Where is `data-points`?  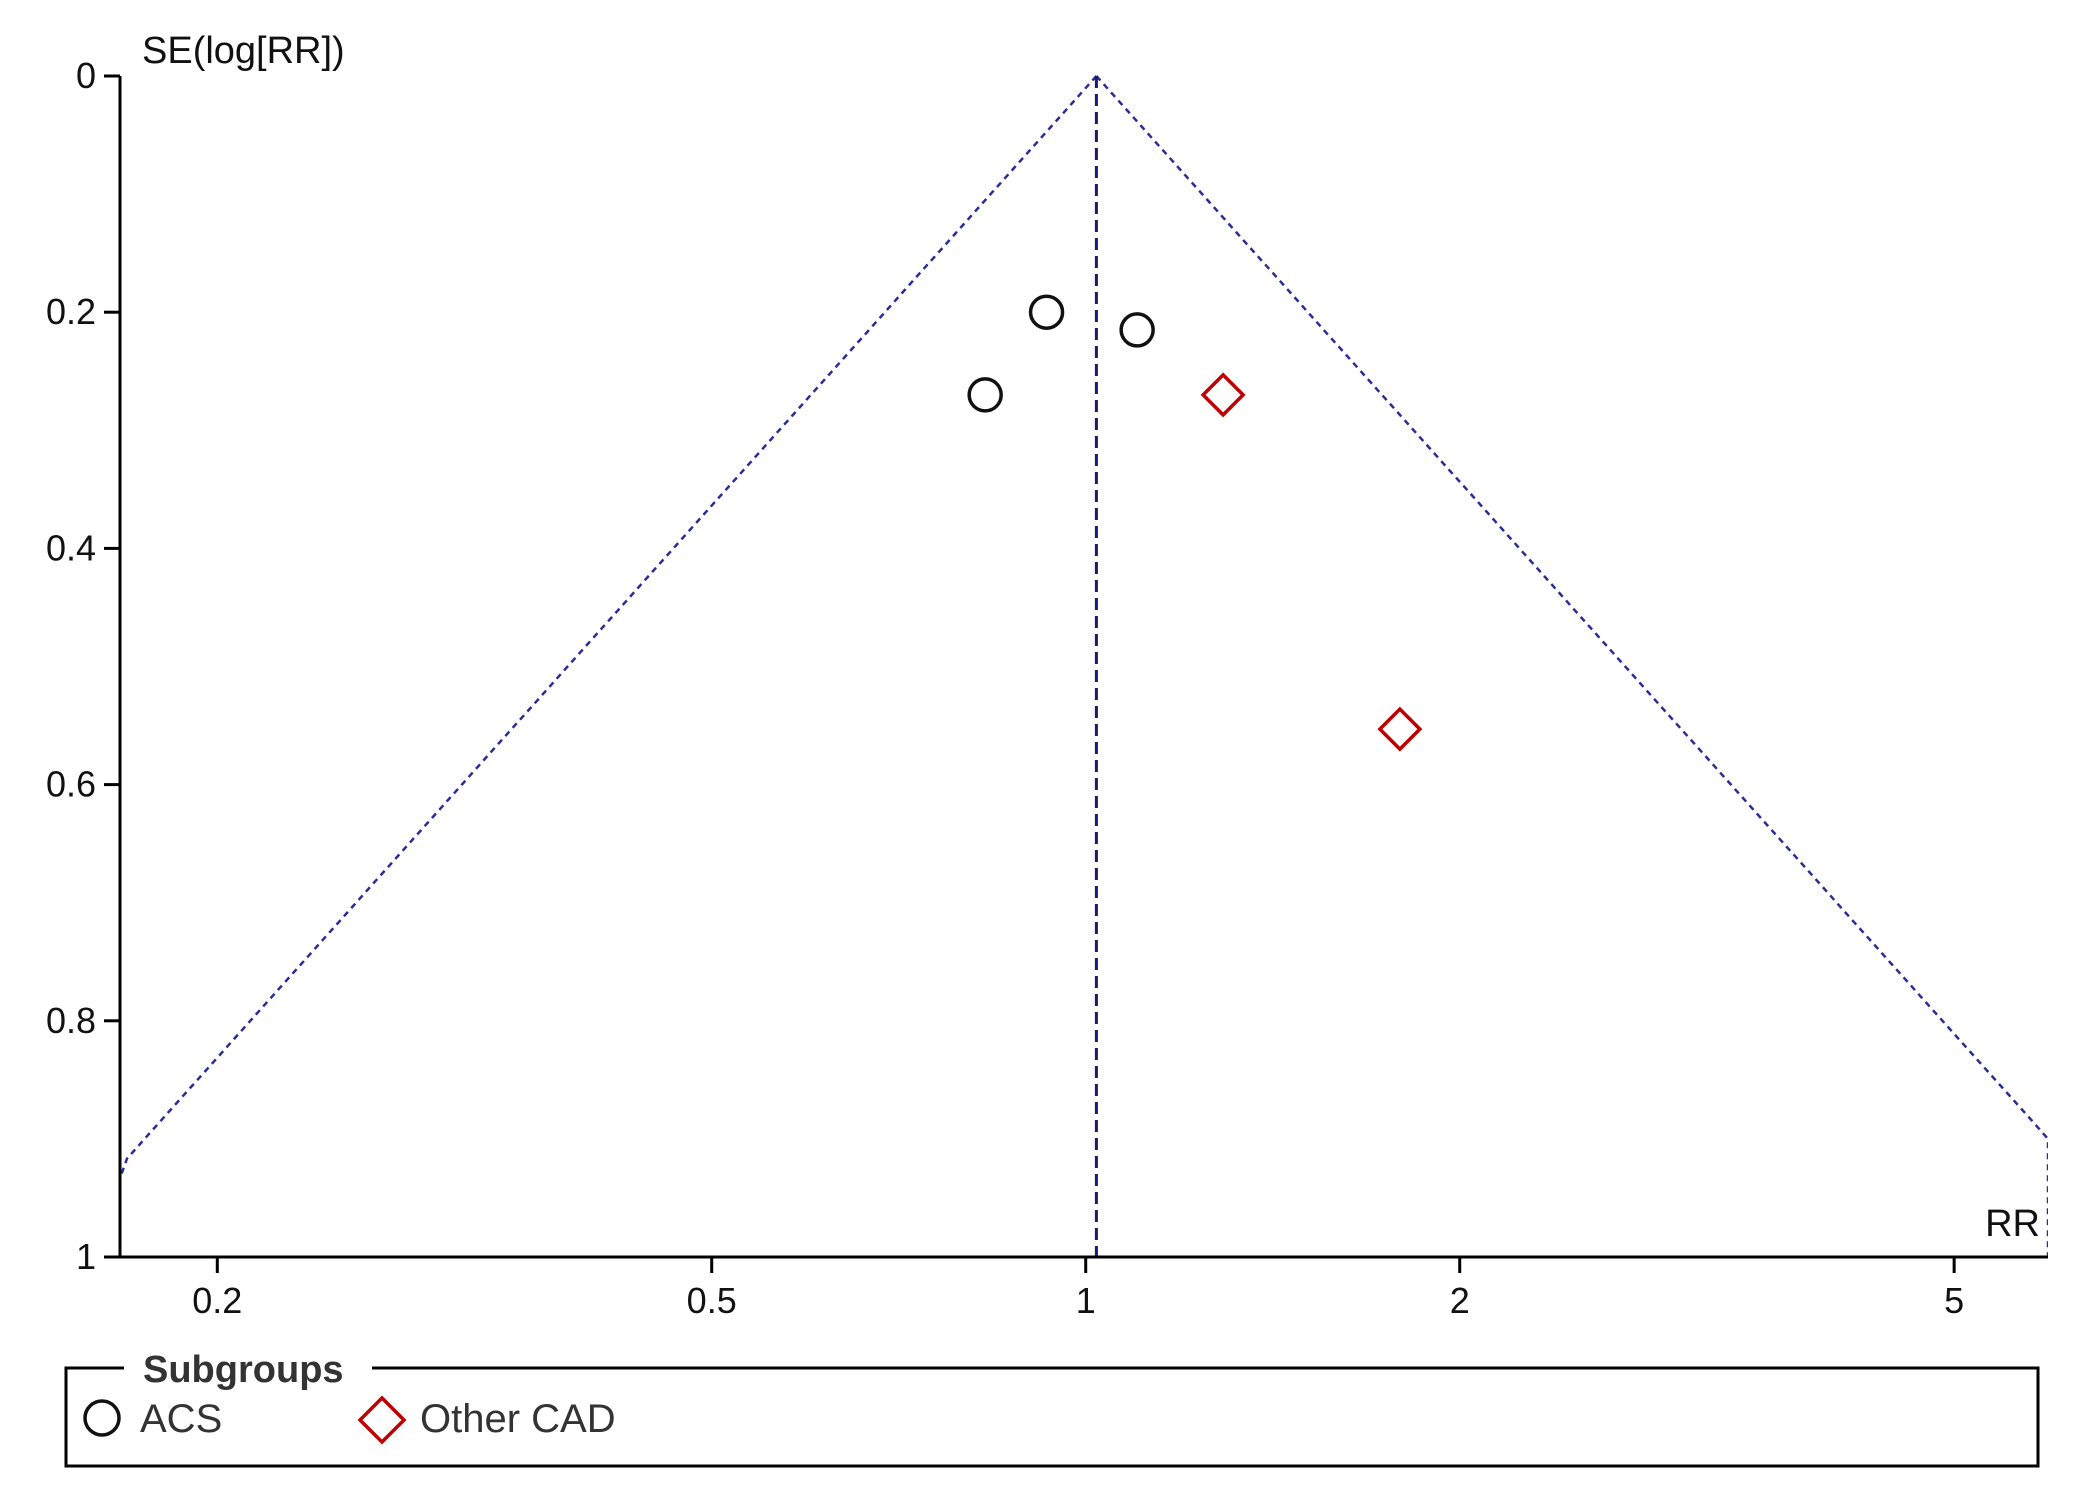 data-points is located at coordinates (1195, 523).